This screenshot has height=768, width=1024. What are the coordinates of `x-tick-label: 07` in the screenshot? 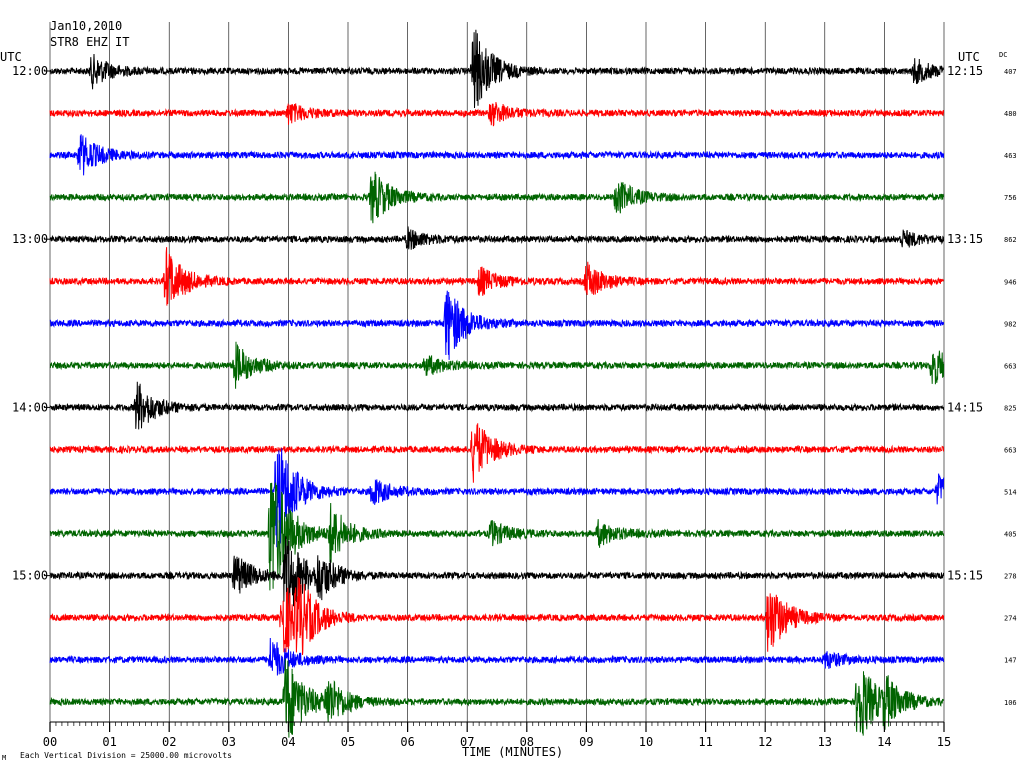 It's located at (467, 742).